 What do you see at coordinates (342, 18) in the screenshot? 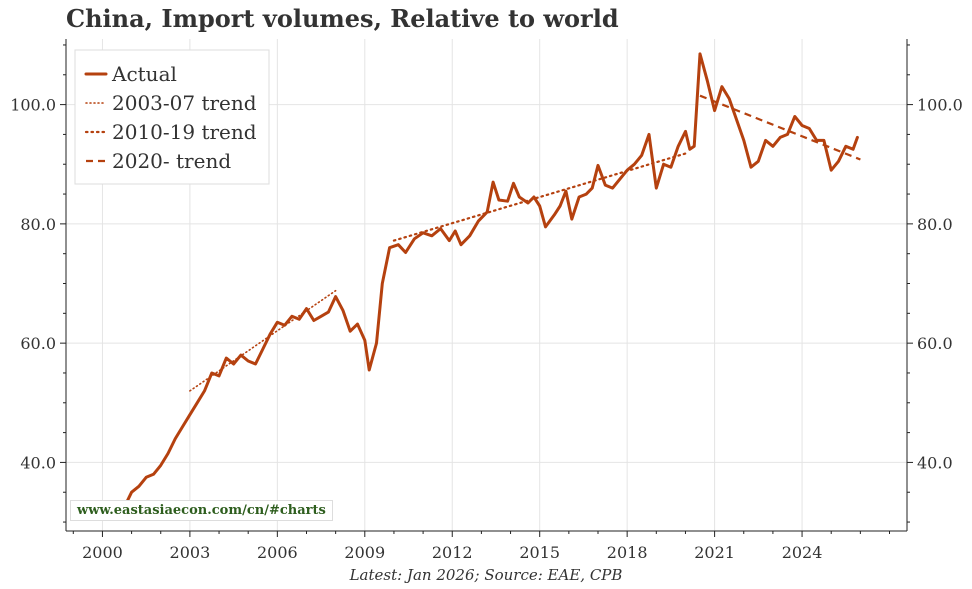
I see `chart-title: China, Import volumes, Relative to world` at bounding box center [342, 18].